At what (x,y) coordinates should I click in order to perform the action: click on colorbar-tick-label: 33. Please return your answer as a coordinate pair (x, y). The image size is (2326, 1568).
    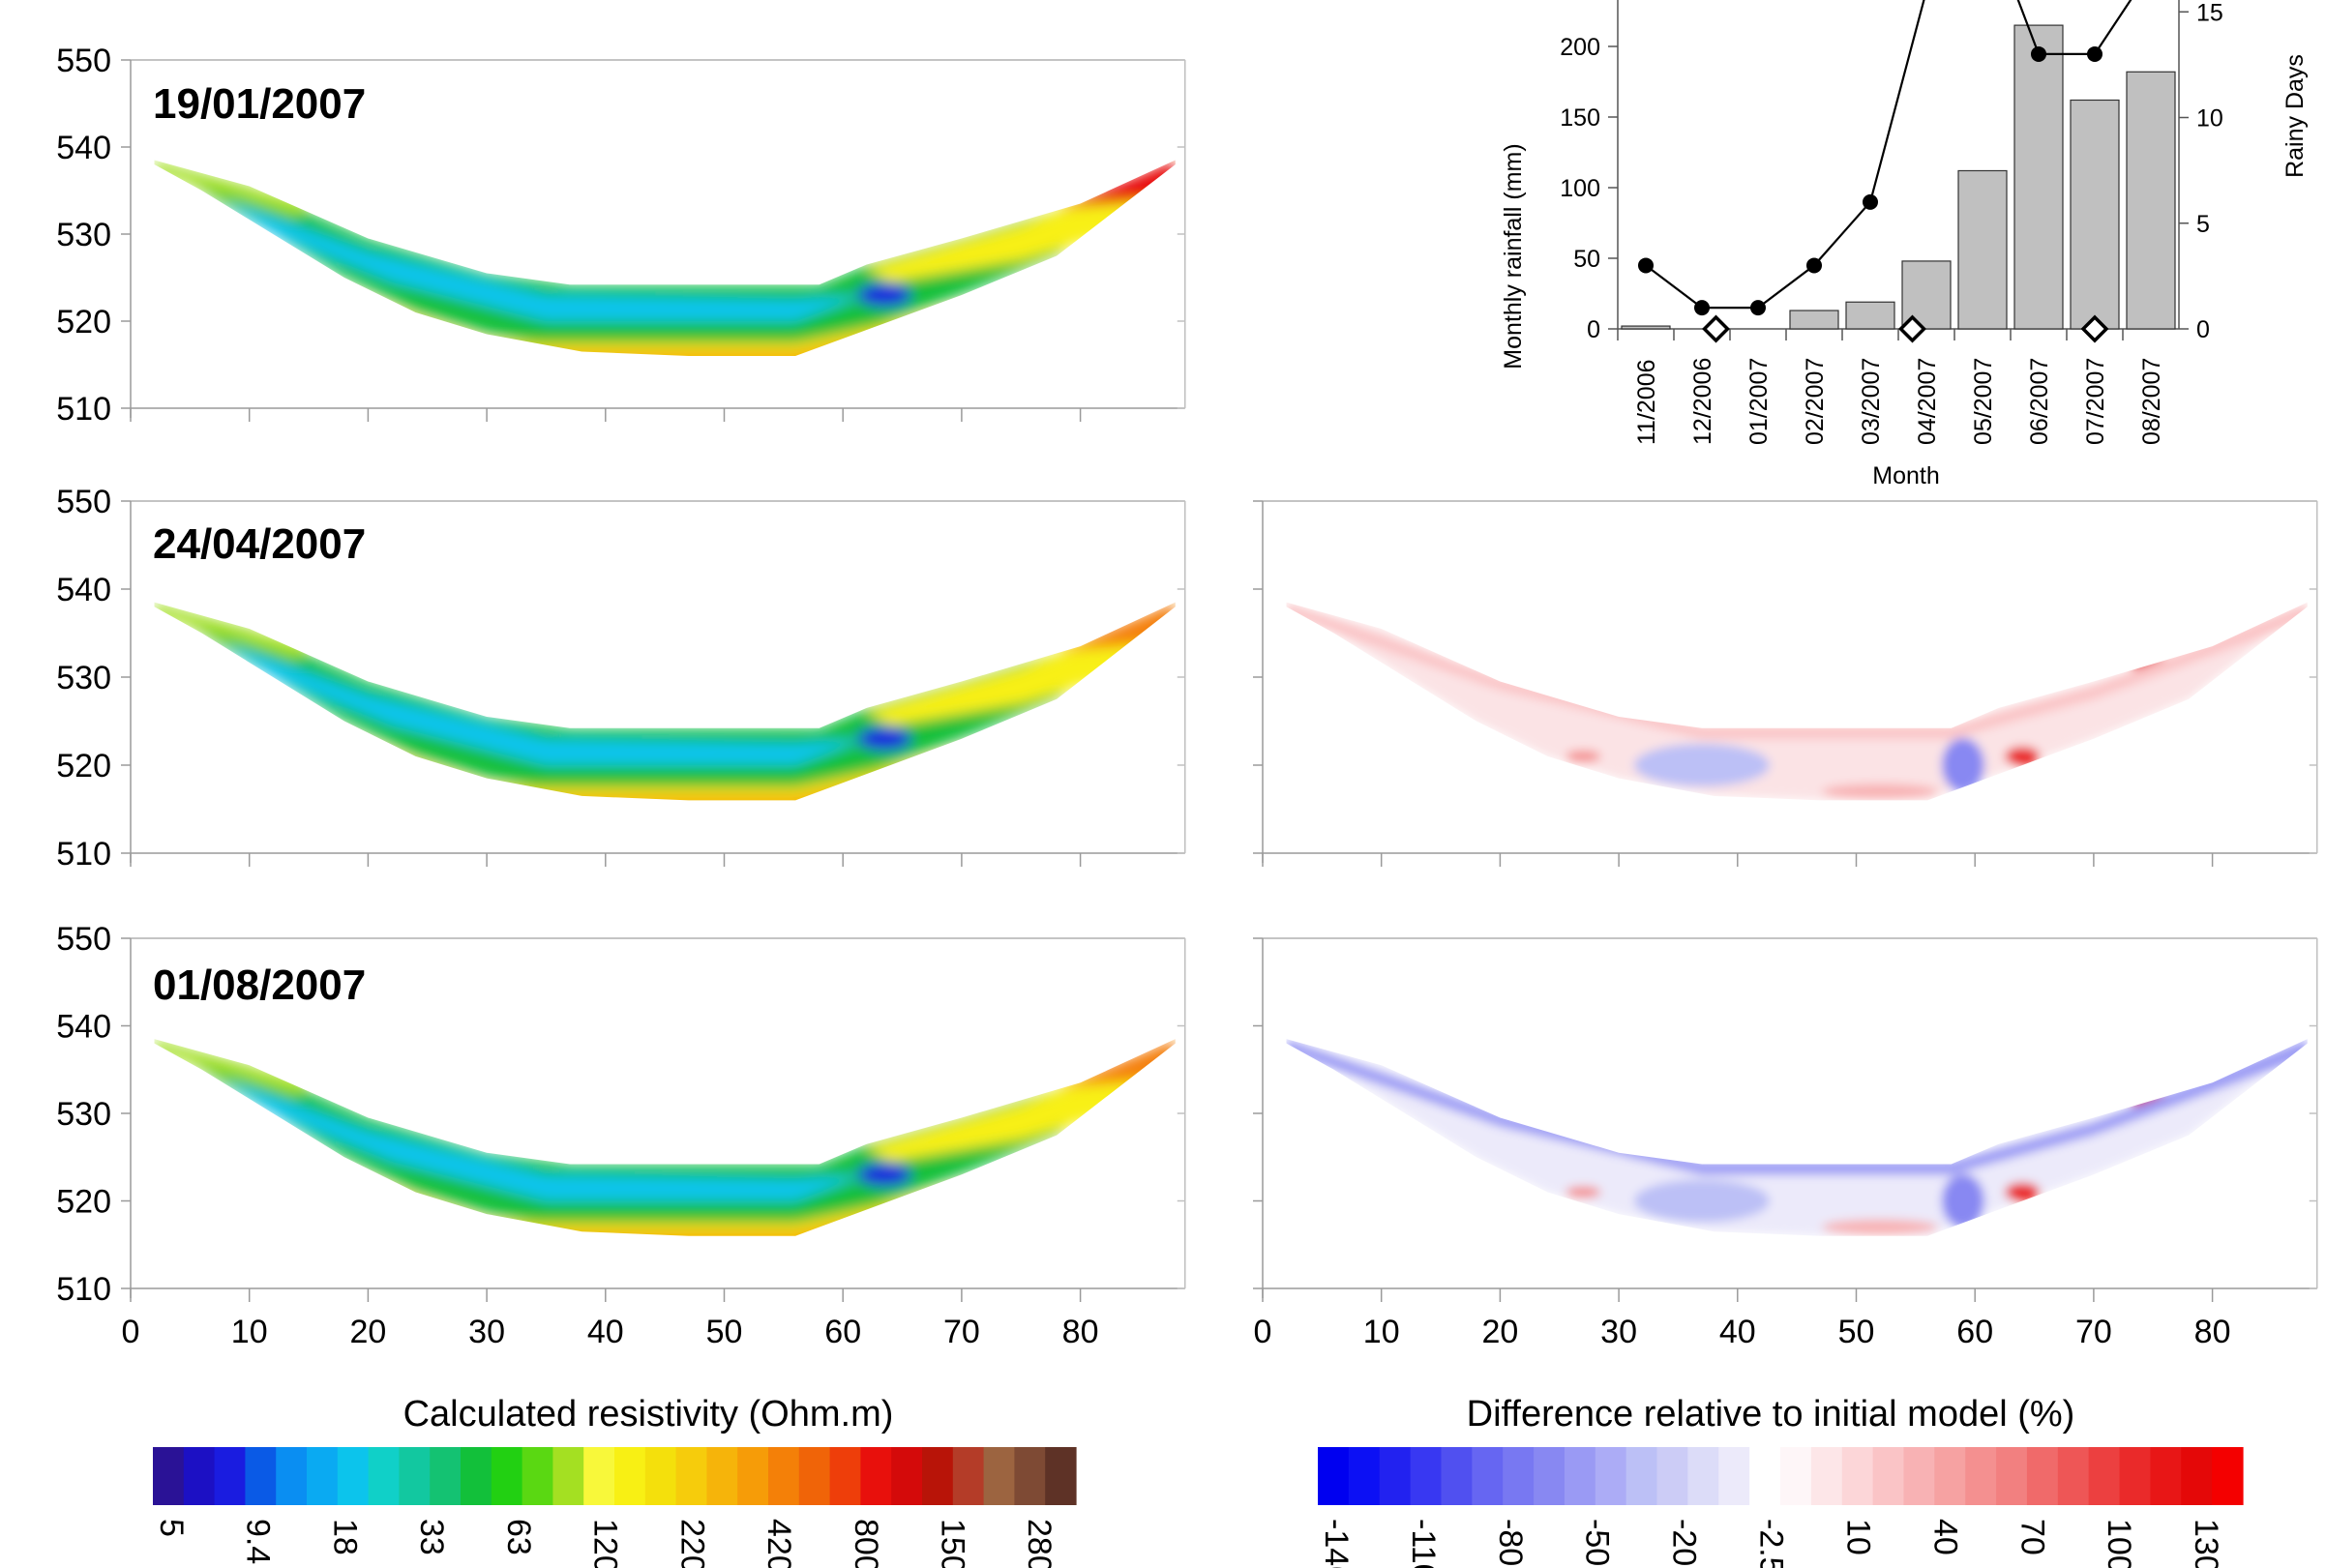
    Looking at the image, I should click on (432, 1537).